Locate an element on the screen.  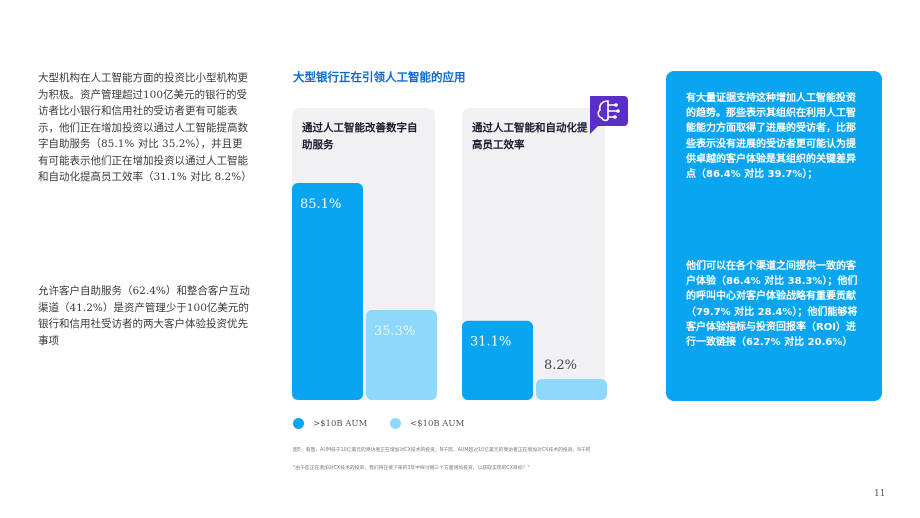
legend-item-large: >$10B AUM is located at coordinates (330, 423).